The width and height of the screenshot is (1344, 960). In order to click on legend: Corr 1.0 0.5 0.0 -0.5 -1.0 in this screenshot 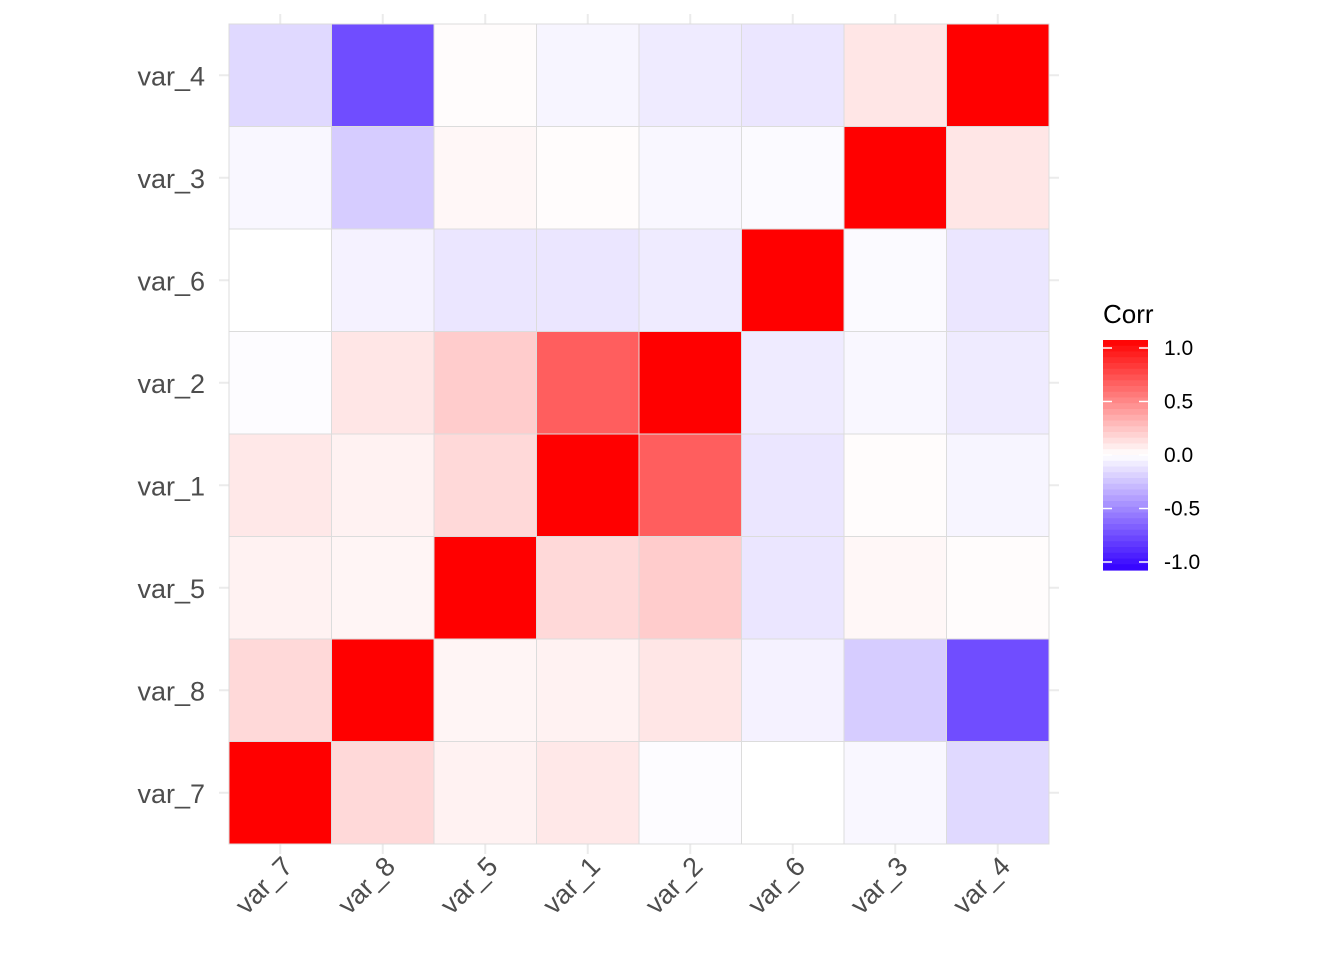, I will do `click(1151, 436)`.